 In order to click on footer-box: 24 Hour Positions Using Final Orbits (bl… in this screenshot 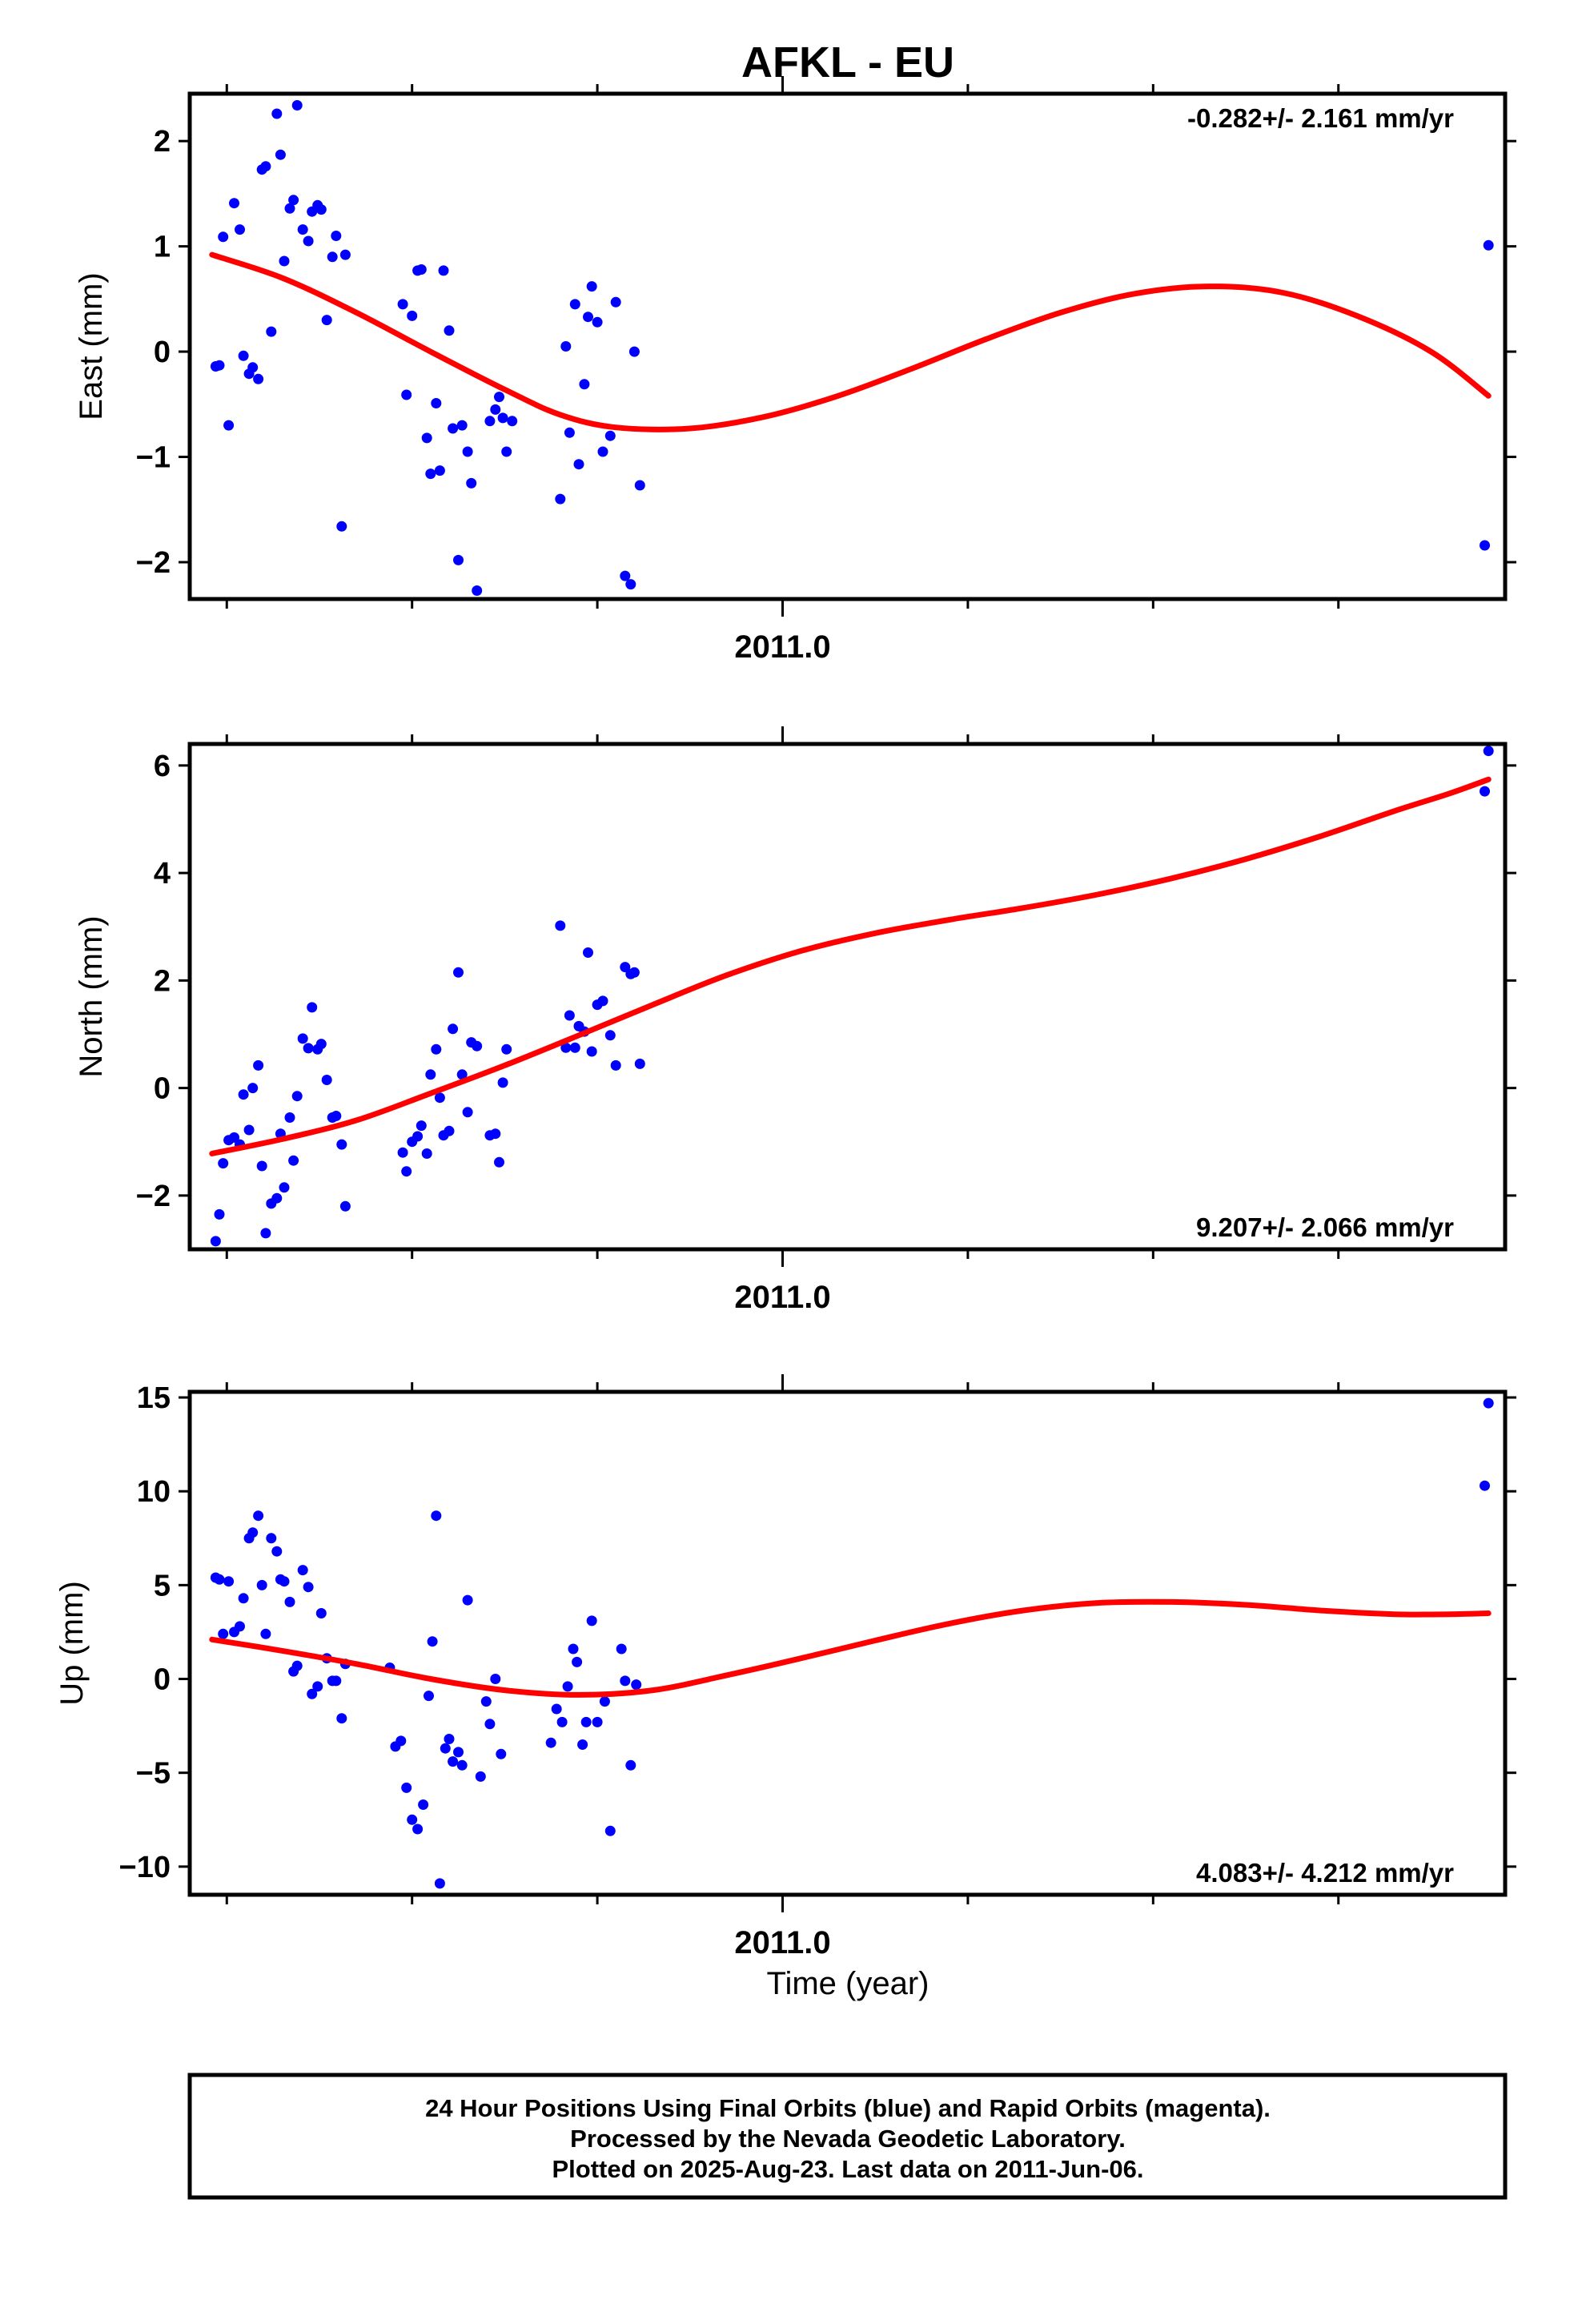, I will do `click(847, 2136)`.